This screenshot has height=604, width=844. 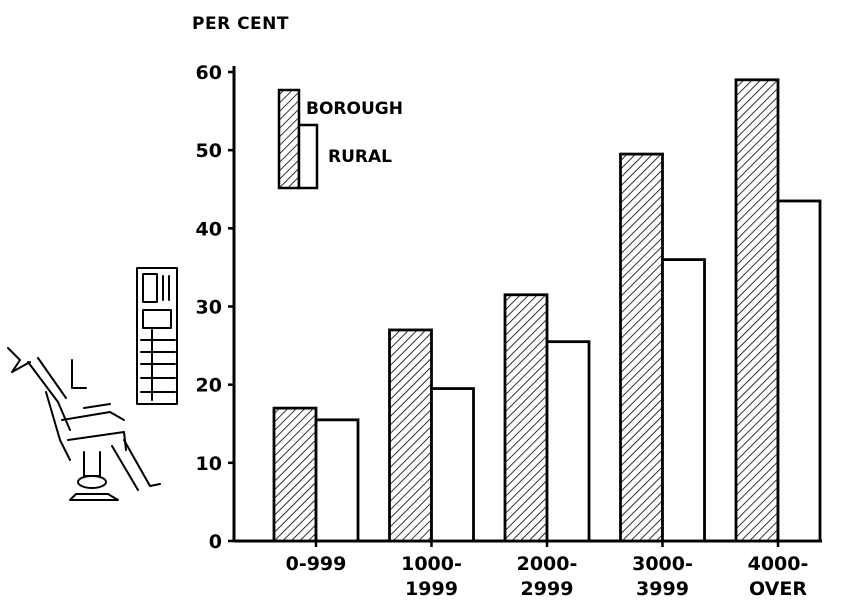 I want to click on y-tick-label: 50, so click(x=209, y=151).